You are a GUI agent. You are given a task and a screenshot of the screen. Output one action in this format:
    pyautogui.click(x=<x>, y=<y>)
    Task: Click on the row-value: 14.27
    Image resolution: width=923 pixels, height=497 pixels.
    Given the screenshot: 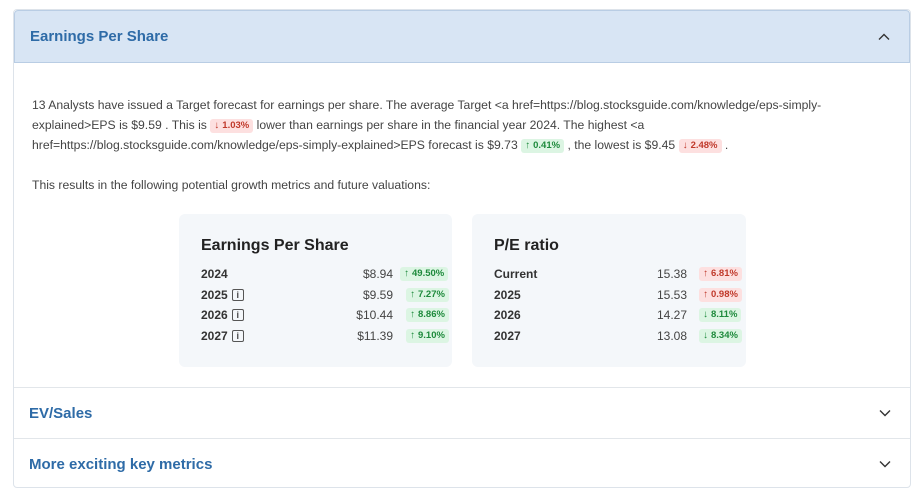 What is the action you would take?
    pyautogui.click(x=671, y=315)
    